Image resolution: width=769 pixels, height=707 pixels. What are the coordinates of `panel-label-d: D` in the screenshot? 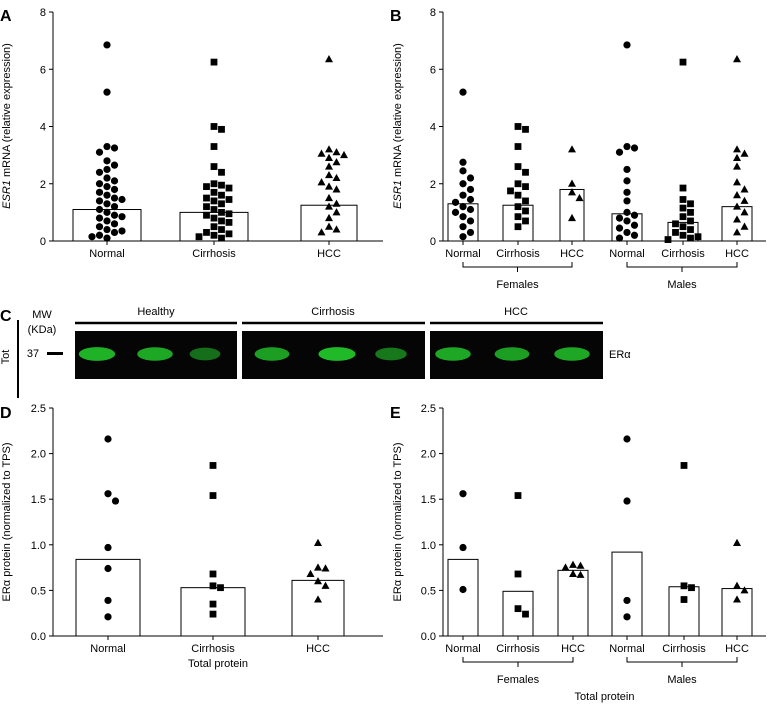 It's located at (6, 413).